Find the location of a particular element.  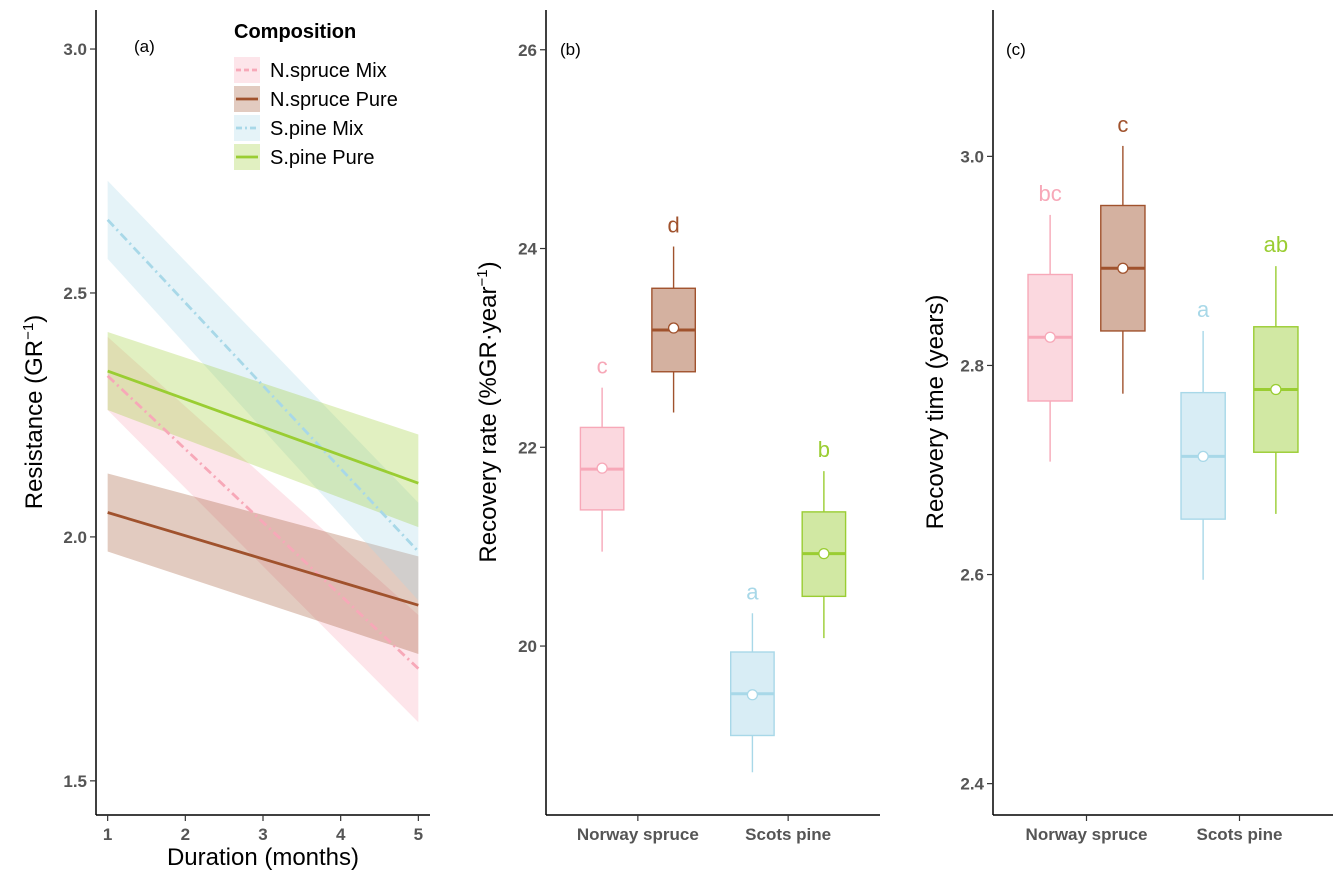

significance-letter: d is located at coordinates (673, 225).